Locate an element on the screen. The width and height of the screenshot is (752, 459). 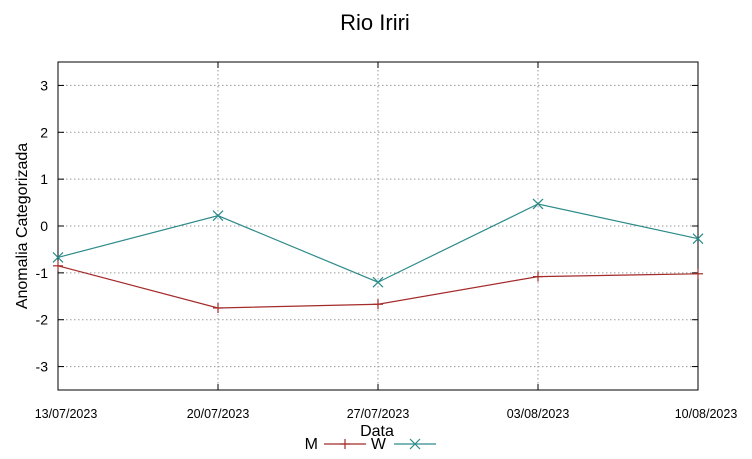
x-tick-label: 20/07/2023 is located at coordinates (218, 414).